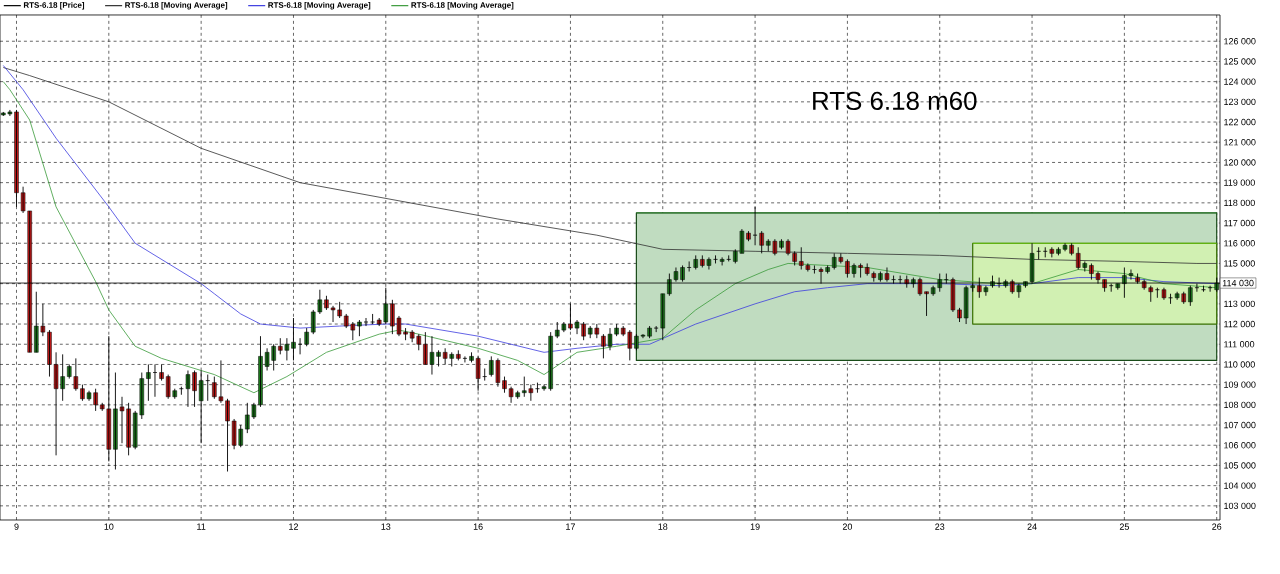 The height and width of the screenshot is (574, 1280). I want to click on x-tick-label: 19, so click(755, 526).